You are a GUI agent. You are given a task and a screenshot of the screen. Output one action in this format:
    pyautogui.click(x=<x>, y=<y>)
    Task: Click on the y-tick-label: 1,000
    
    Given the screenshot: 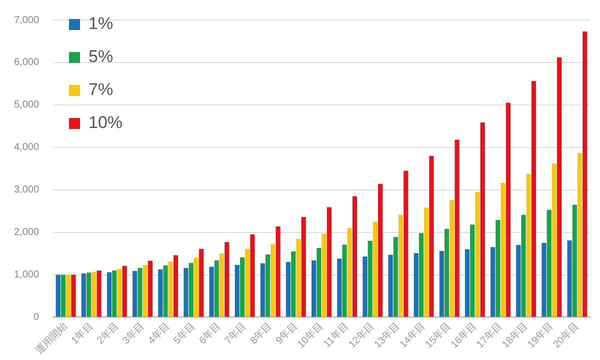 What is the action you would take?
    pyautogui.click(x=27, y=275)
    